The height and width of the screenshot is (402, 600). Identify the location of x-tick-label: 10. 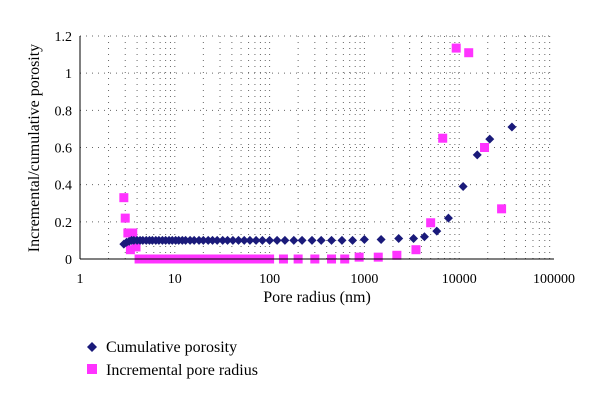
(175, 279).